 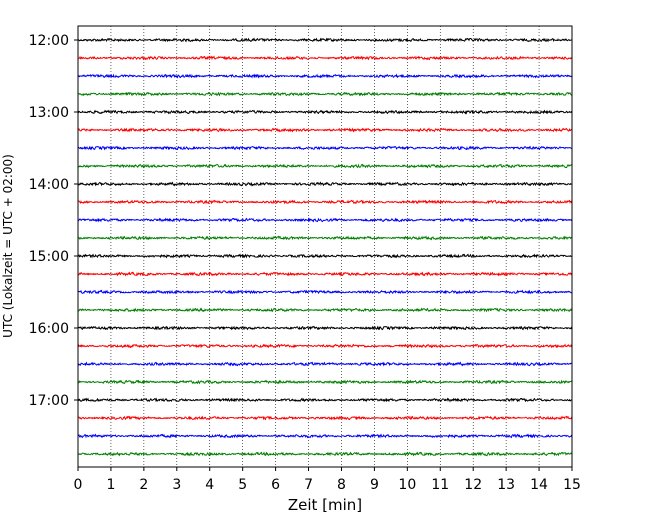 What do you see at coordinates (572, 485) in the screenshot?
I see `x-tick-label-15: 15` at bounding box center [572, 485].